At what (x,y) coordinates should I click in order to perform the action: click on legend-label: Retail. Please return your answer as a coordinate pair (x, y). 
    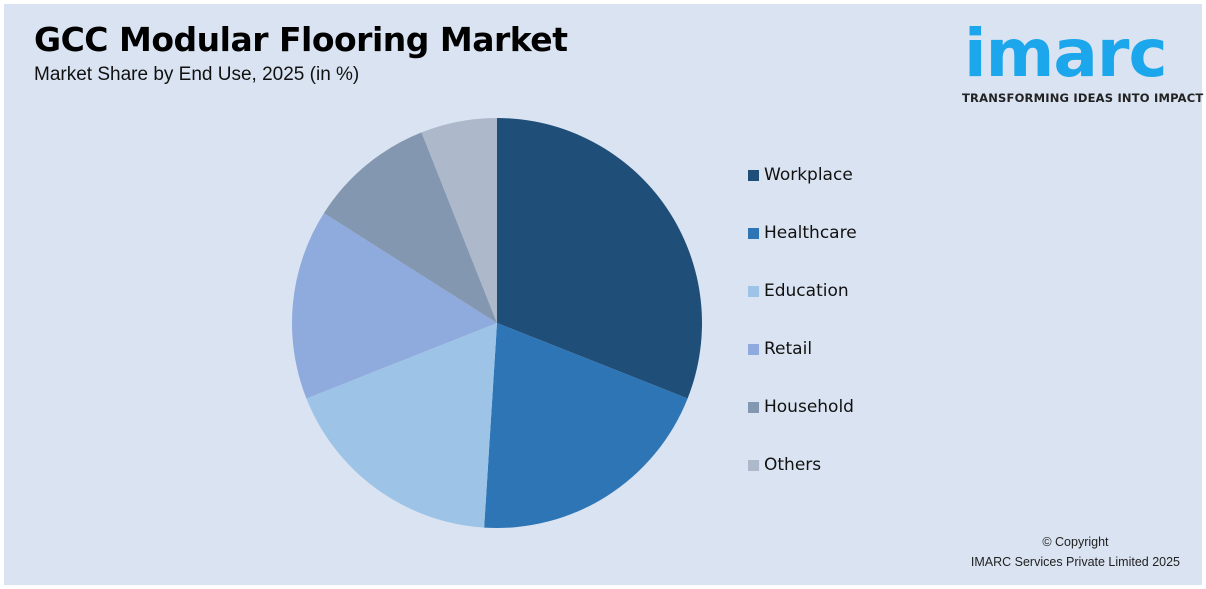
    Looking at the image, I should click on (788, 349).